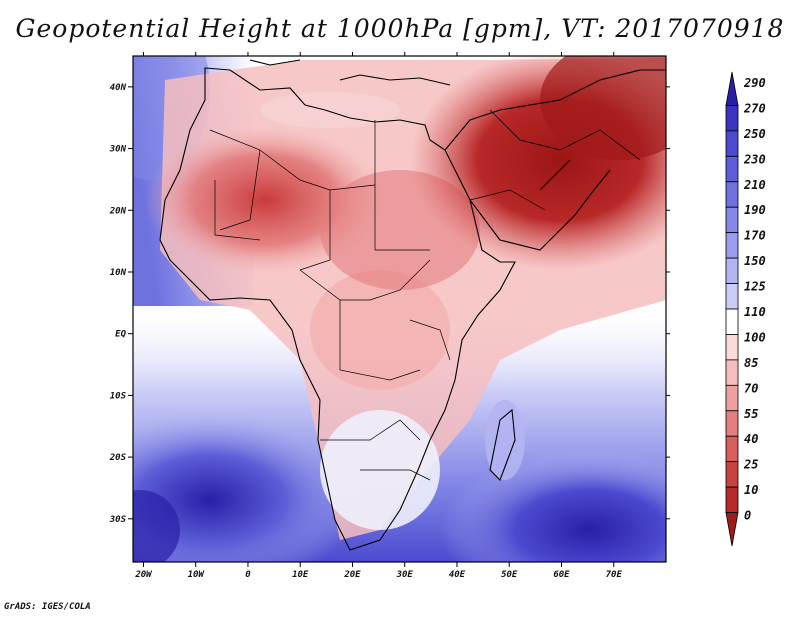 The image size is (800, 618). I want to click on lat-tick-label: 10N, so click(118, 273).